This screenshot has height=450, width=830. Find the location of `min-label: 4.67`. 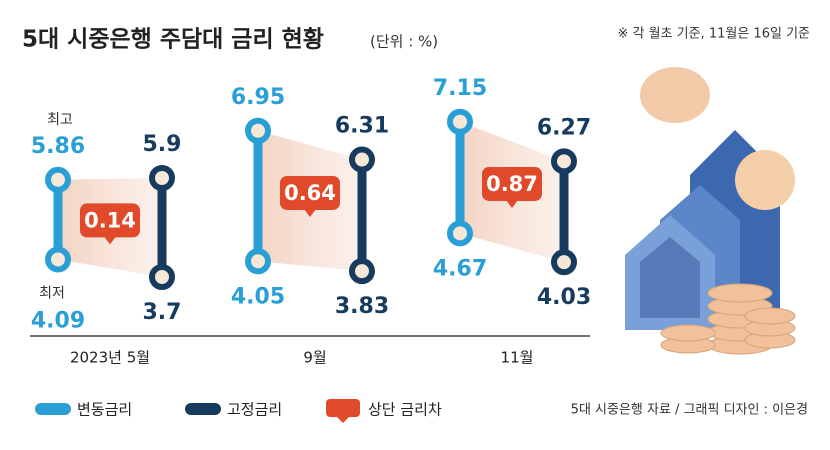

min-label: 4.67 is located at coordinates (460, 268).